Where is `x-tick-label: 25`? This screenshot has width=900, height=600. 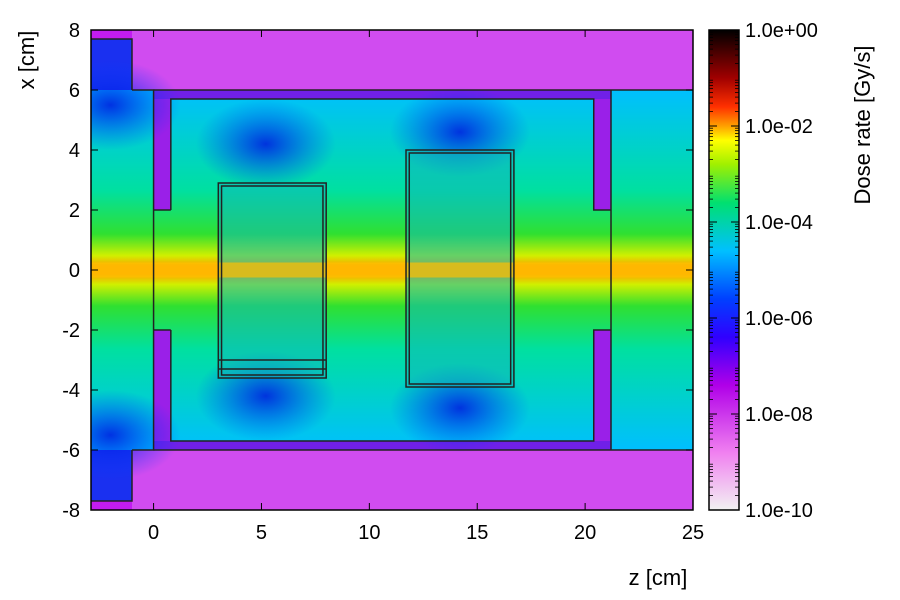
x-tick-label: 25 is located at coordinates (693, 533).